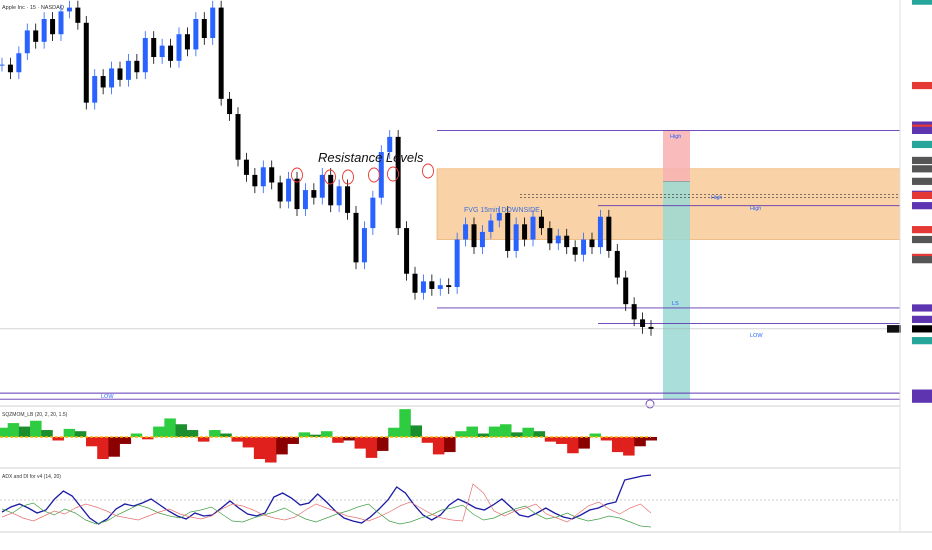 This screenshot has height=550, width=932. I want to click on adx-pane: ADX and DI for v4 (14, 20), so click(450, 501).